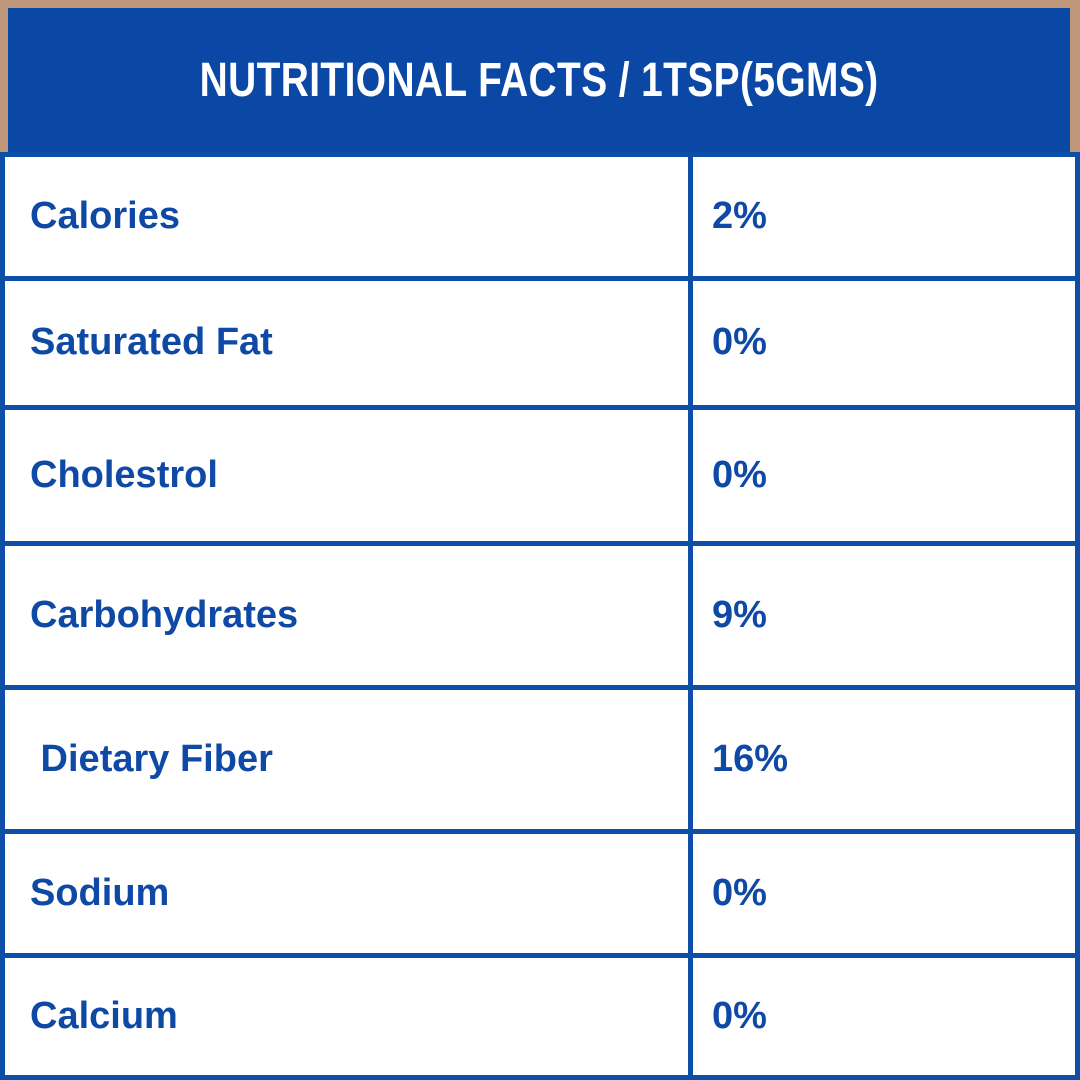 The height and width of the screenshot is (1080, 1080). I want to click on header-banner: NUTRITIONAL FACTS / 1TSP(5GMS), so click(539, 80).